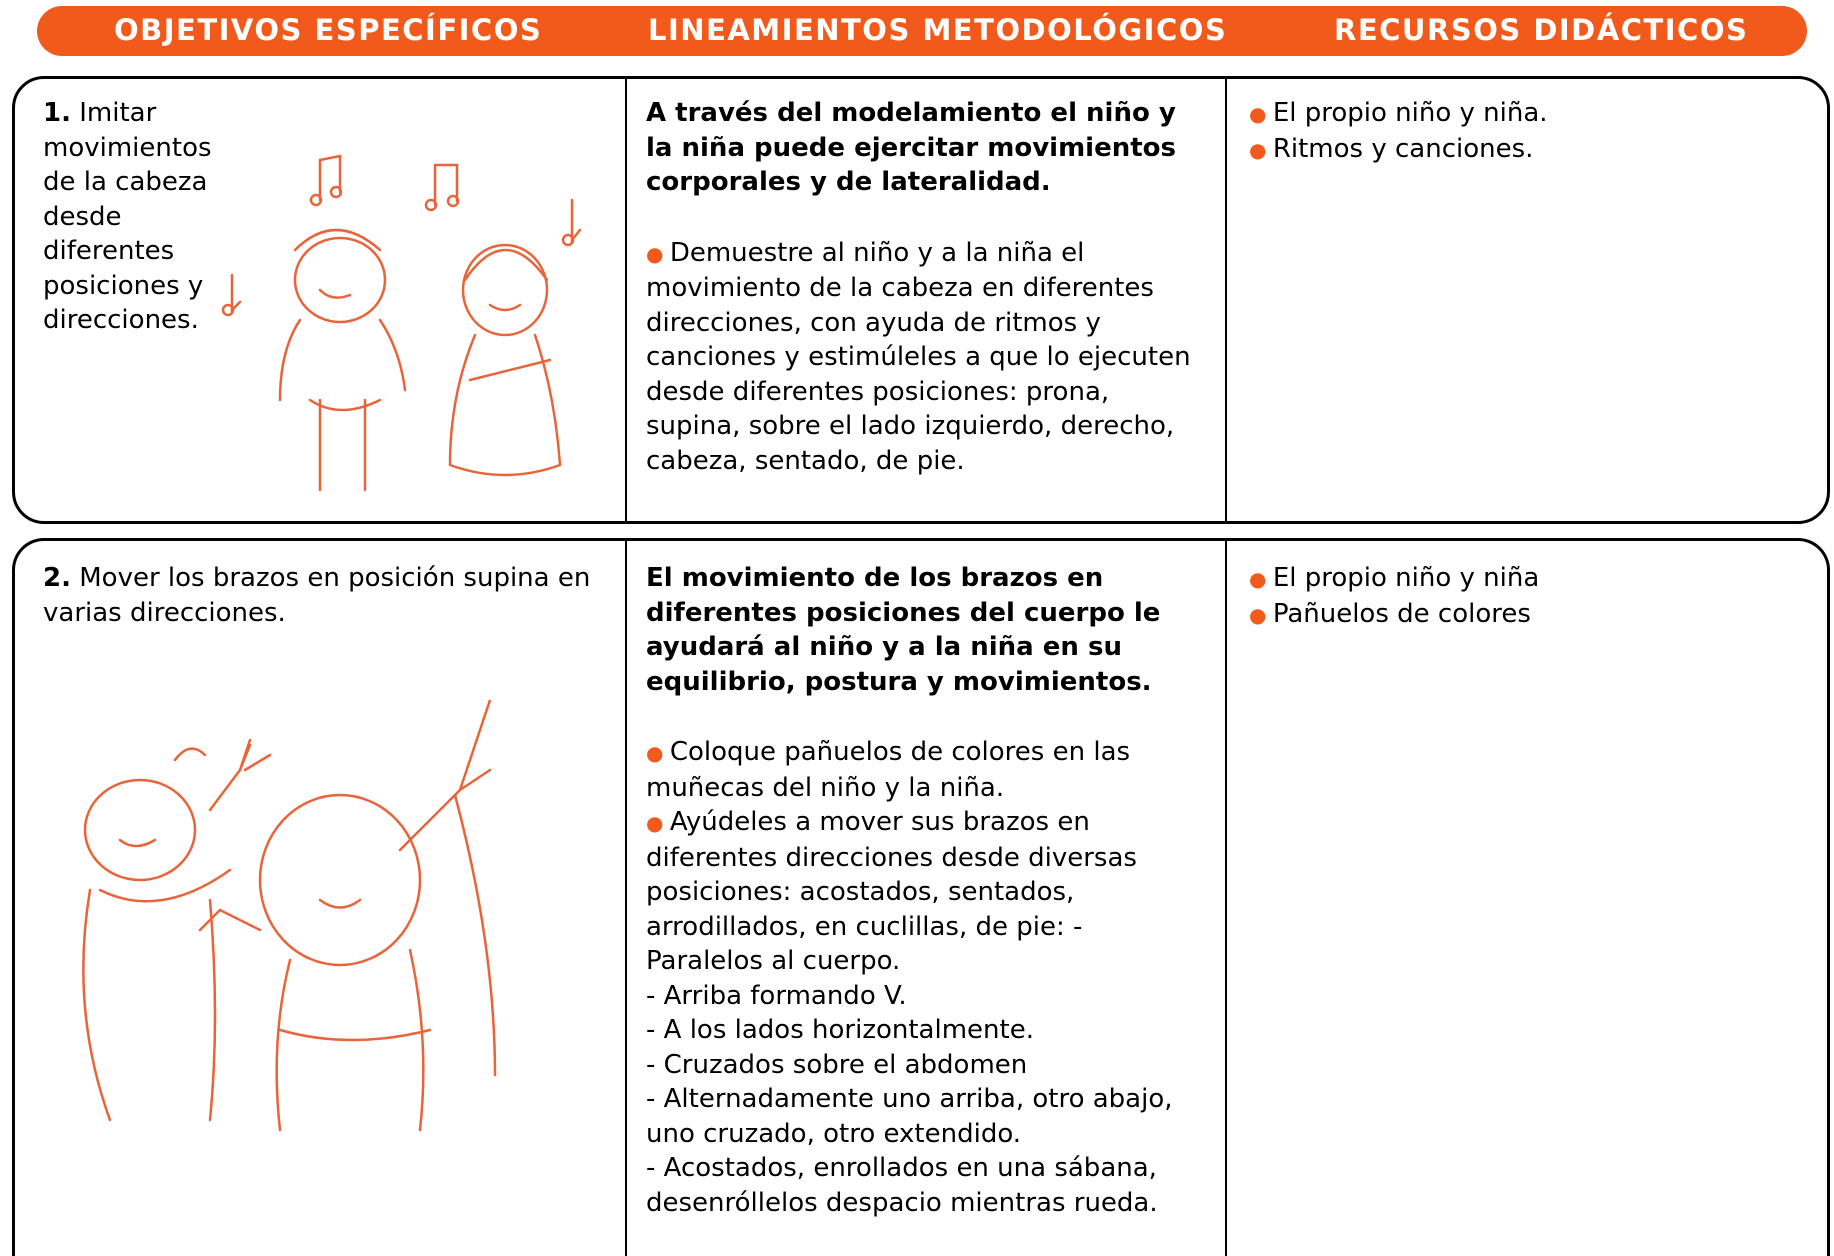  What do you see at coordinates (1519, 615) in the screenshot?
I see `resource-item: Pañuelos de colores` at bounding box center [1519, 615].